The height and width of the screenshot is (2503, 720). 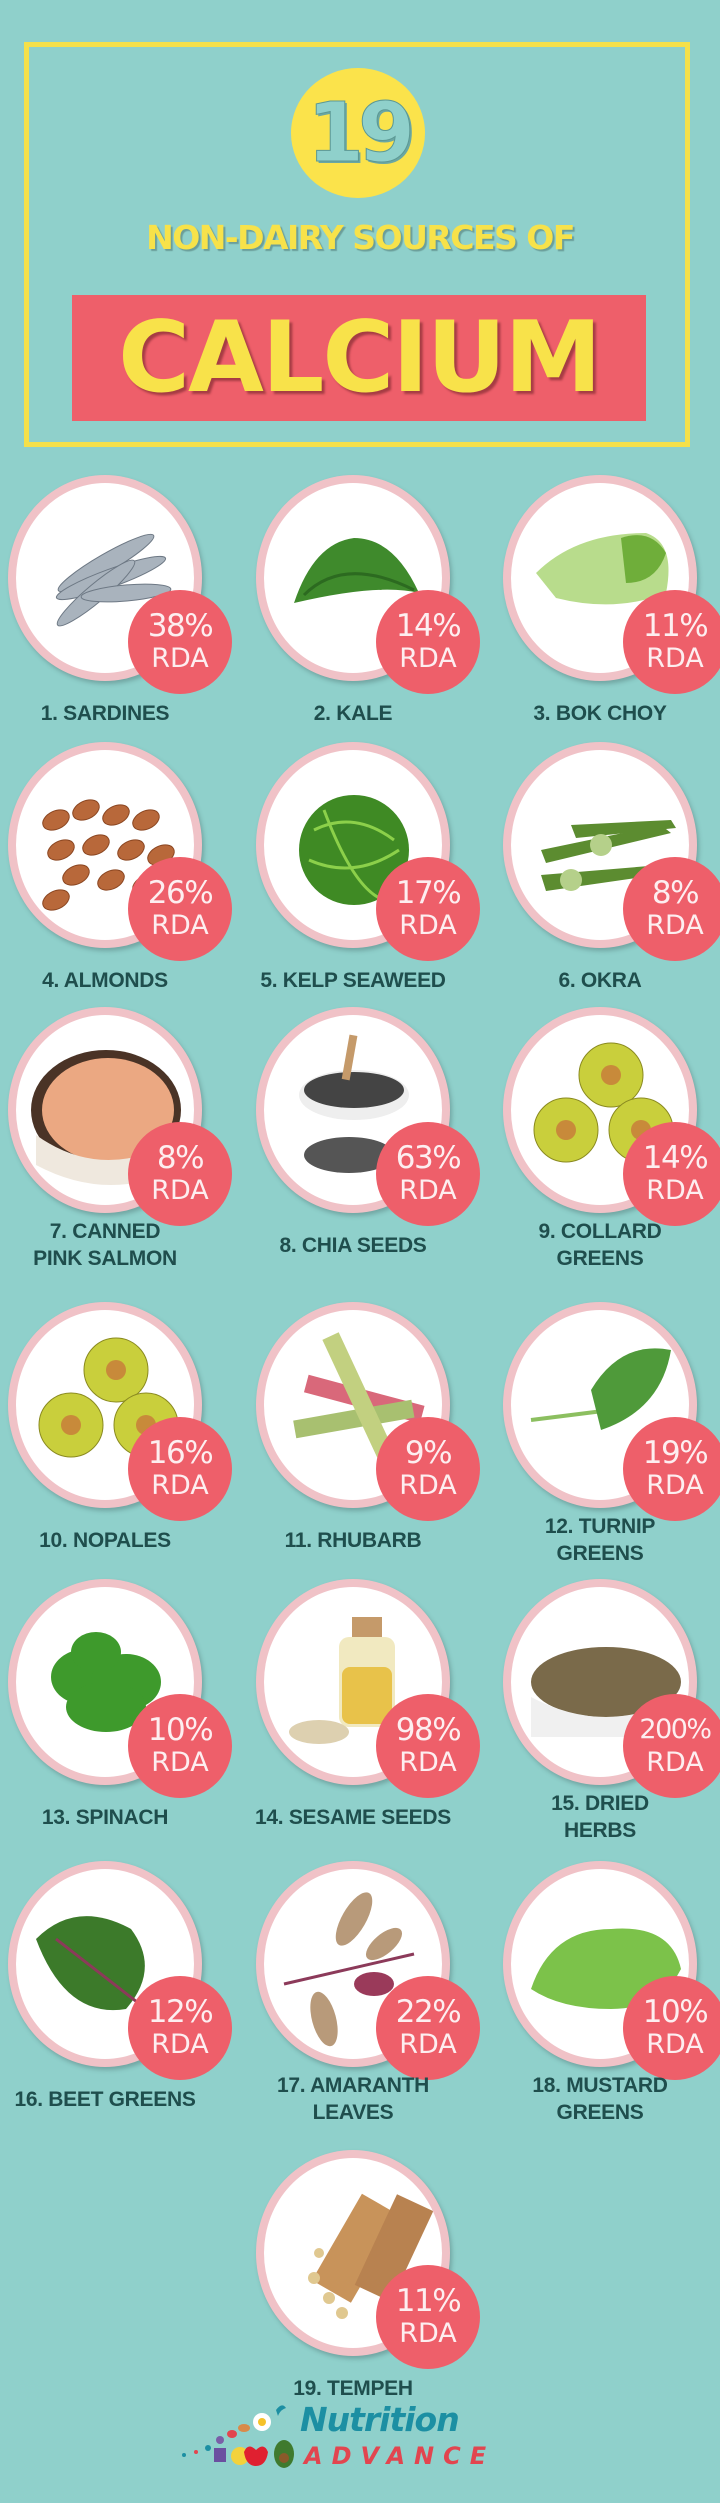 What do you see at coordinates (675, 1729) in the screenshot?
I see `rda-percent: 200%` at bounding box center [675, 1729].